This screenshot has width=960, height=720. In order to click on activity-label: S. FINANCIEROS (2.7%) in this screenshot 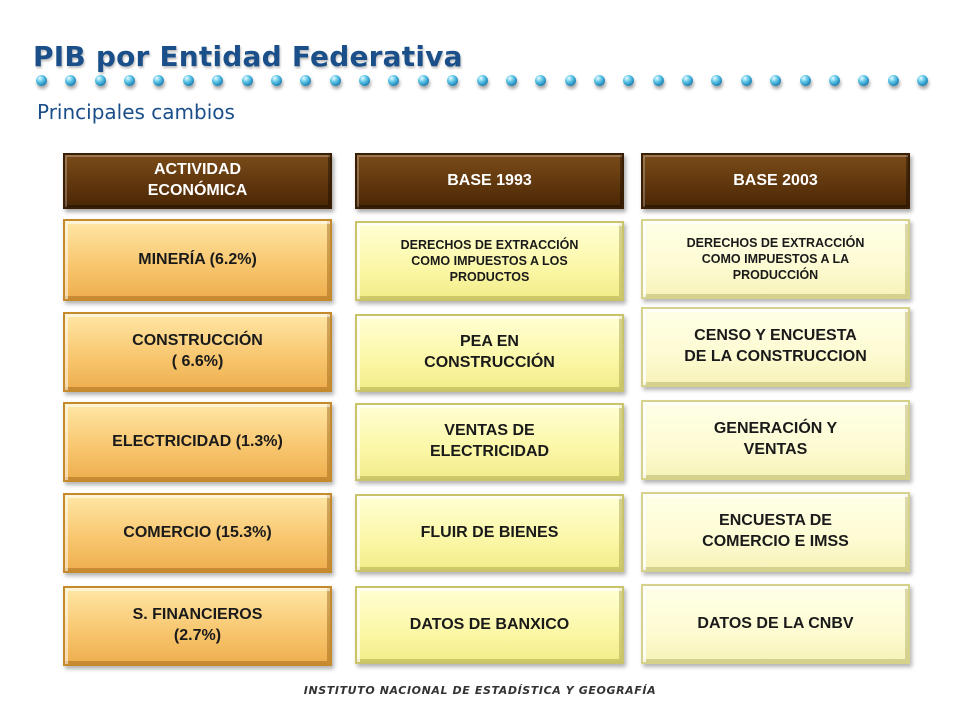, I will do `click(197, 625)`.